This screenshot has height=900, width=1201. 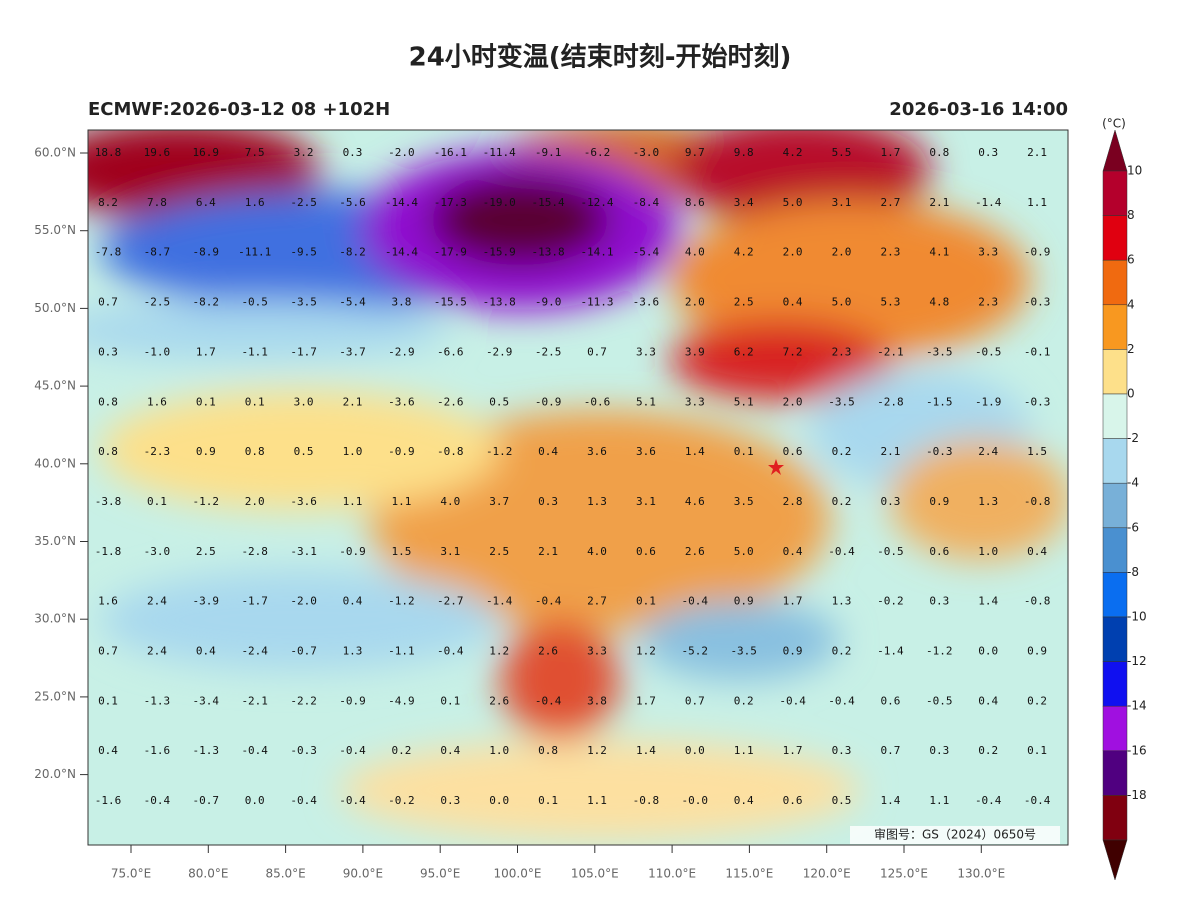 What do you see at coordinates (743, 651) in the screenshot?
I see `grid-value: -3.5` at bounding box center [743, 651].